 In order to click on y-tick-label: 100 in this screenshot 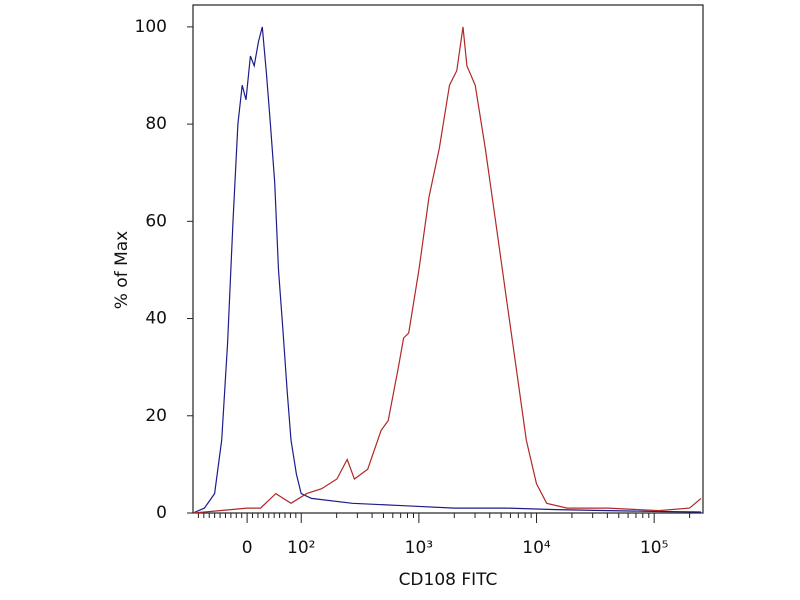, I will do `click(151, 27)`.